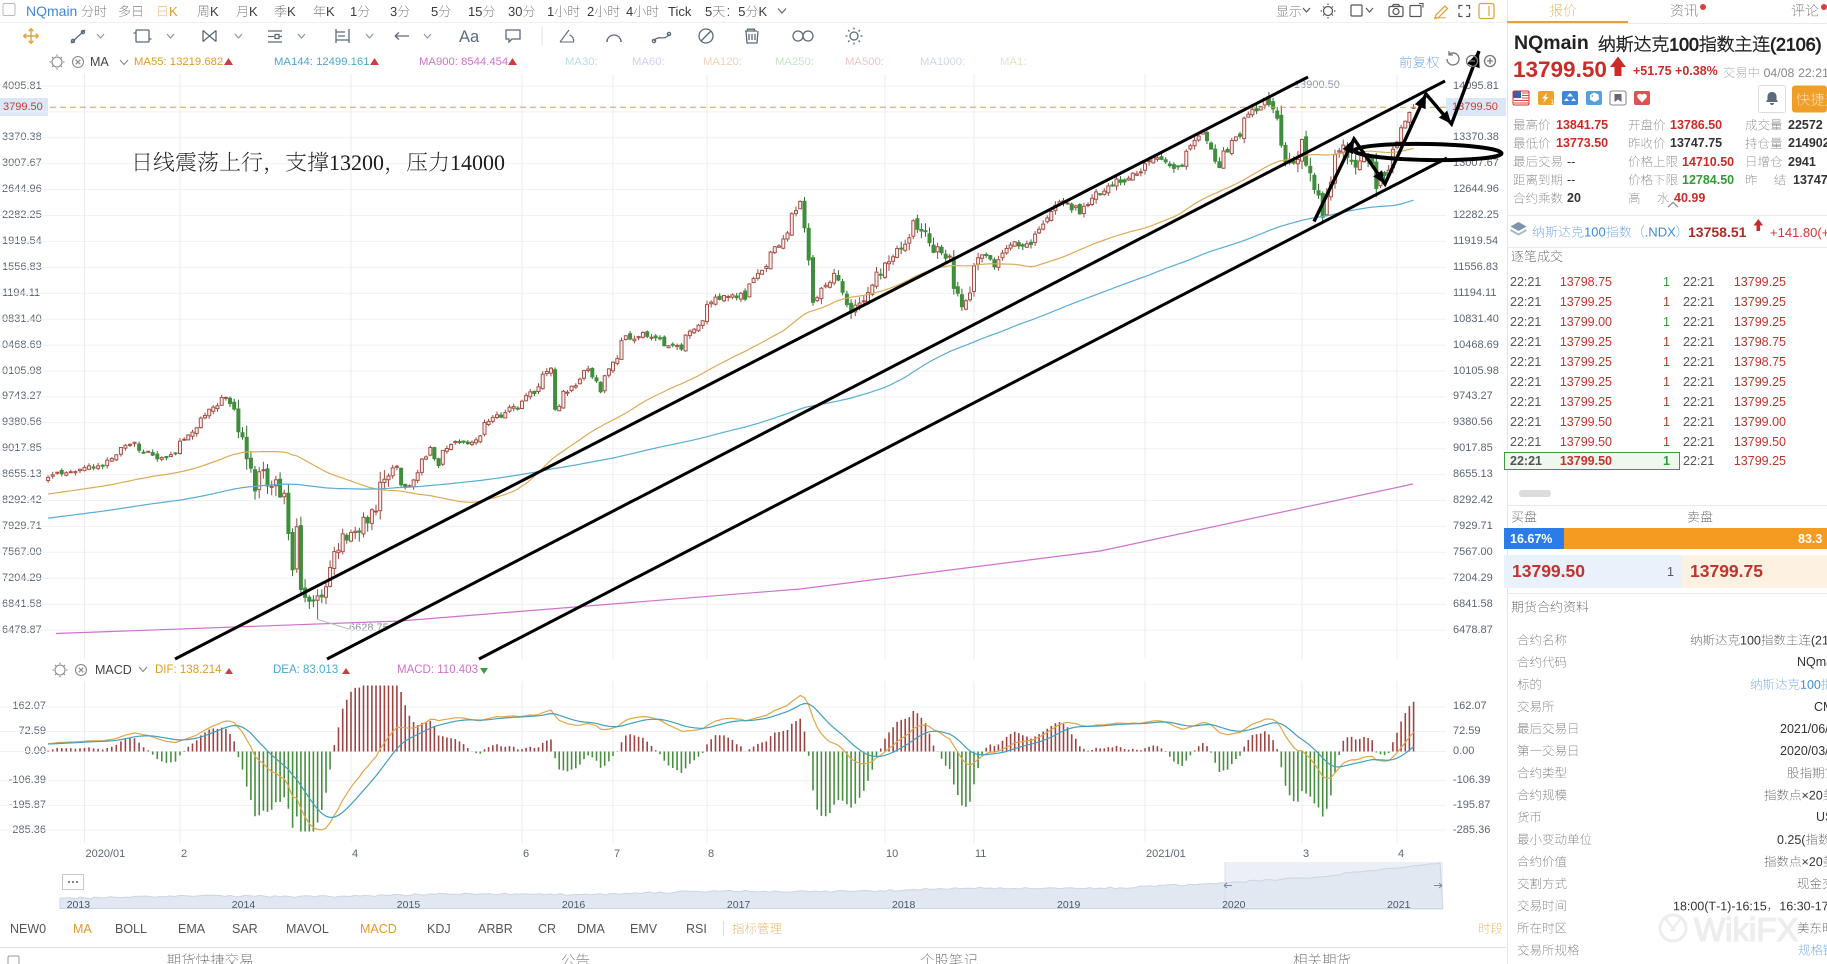 This screenshot has width=1827, height=964. I want to click on svg-text: 2018, so click(904, 905).